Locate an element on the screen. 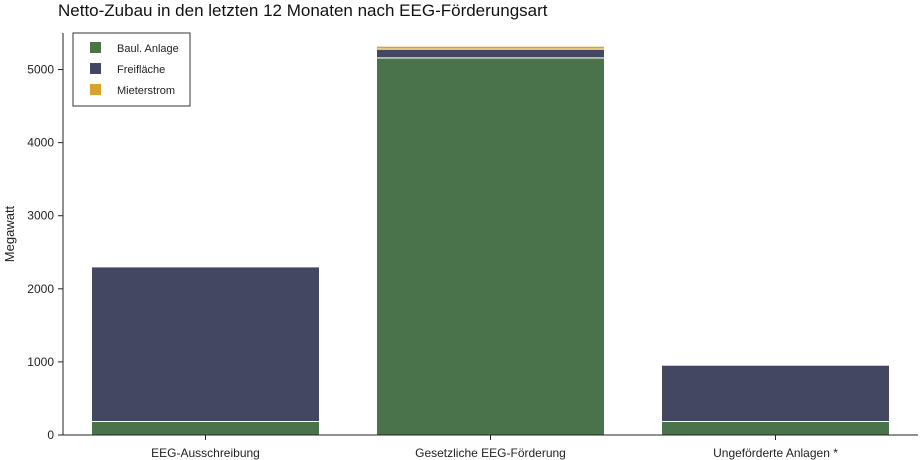  y-tick-label-4: 4000 is located at coordinates (40, 143).